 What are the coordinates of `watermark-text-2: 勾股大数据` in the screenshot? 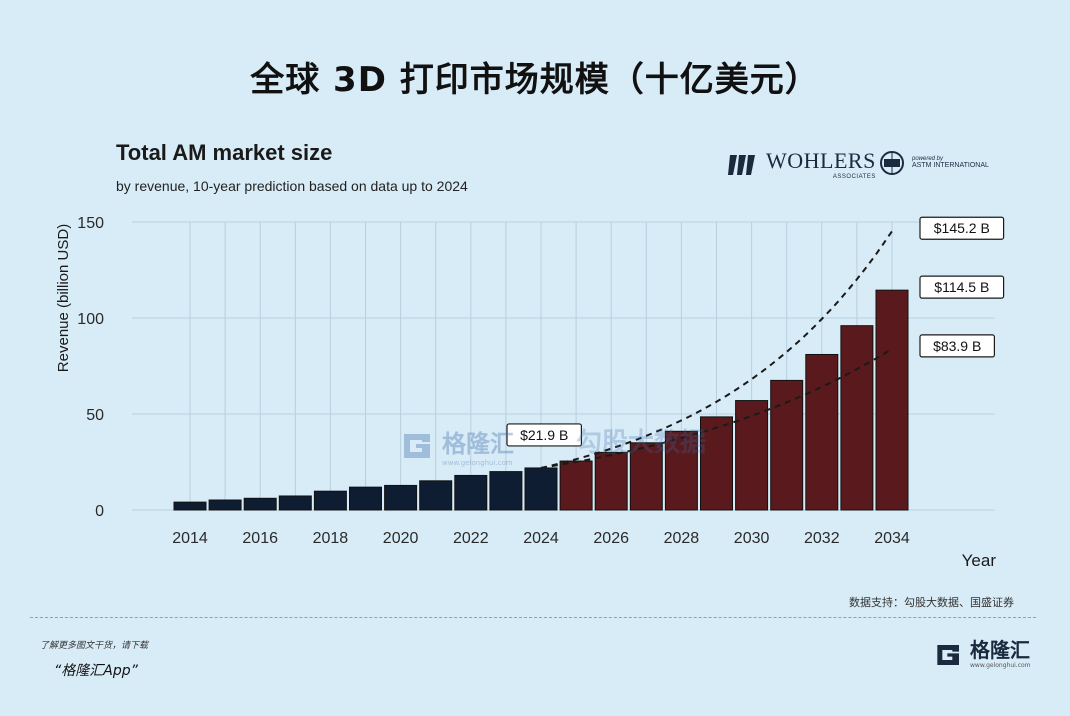 It's located at (641, 443).